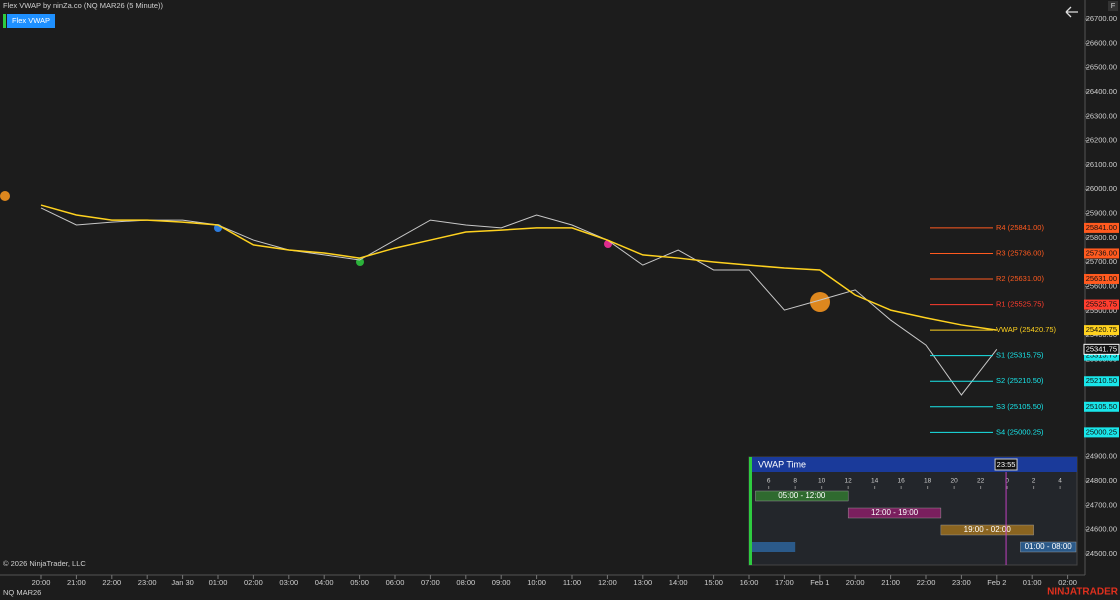 The width and height of the screenshot is (1120, 600). I want to click on y-tick-label: 24600.00, so click(1101, 529).